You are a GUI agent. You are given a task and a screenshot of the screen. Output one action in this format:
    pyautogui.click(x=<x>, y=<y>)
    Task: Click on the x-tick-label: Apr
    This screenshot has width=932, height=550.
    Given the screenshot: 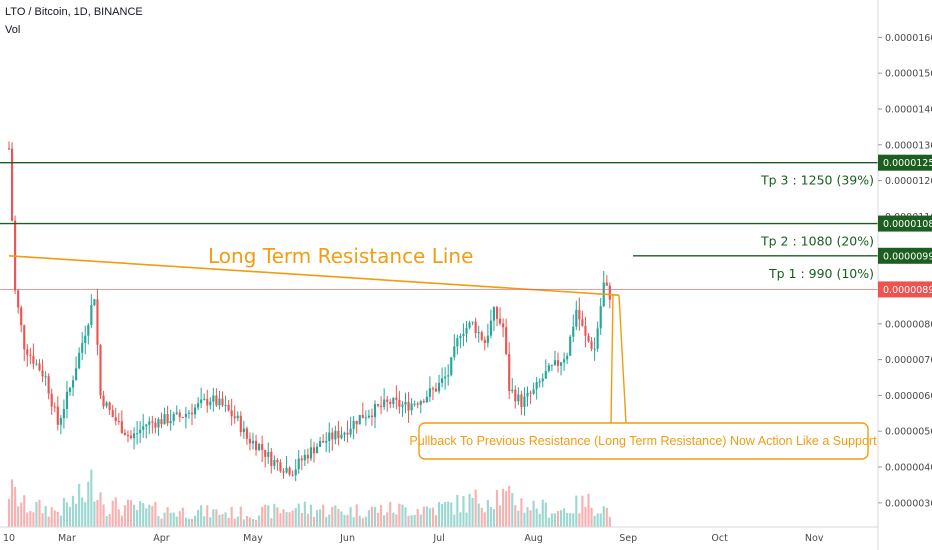 What is the action you would take?
    pyautogui.click(x=161, y=538)
    